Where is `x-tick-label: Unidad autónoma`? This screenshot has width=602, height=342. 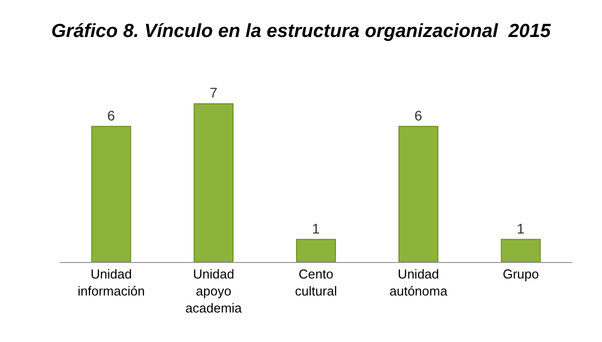 x-tick-label: Unidad autónoma is located at coordinates (418, 282).